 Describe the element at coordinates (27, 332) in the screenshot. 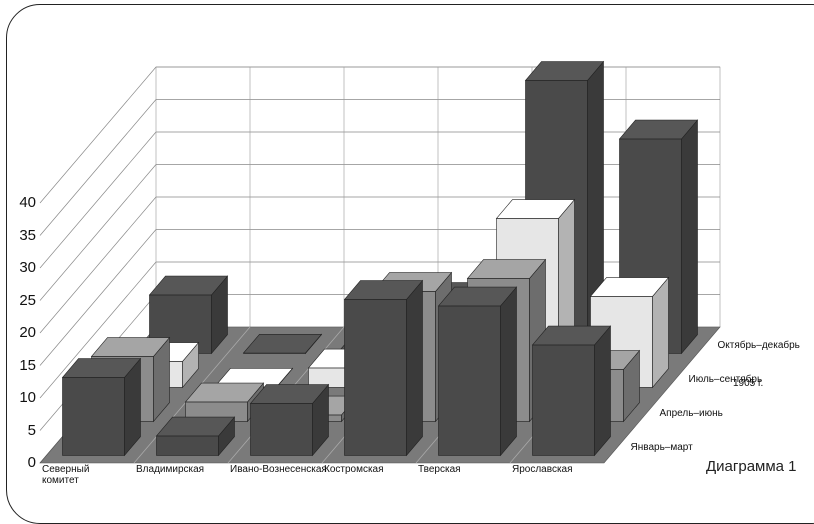

I see `y-tick-label: 20` at that location.